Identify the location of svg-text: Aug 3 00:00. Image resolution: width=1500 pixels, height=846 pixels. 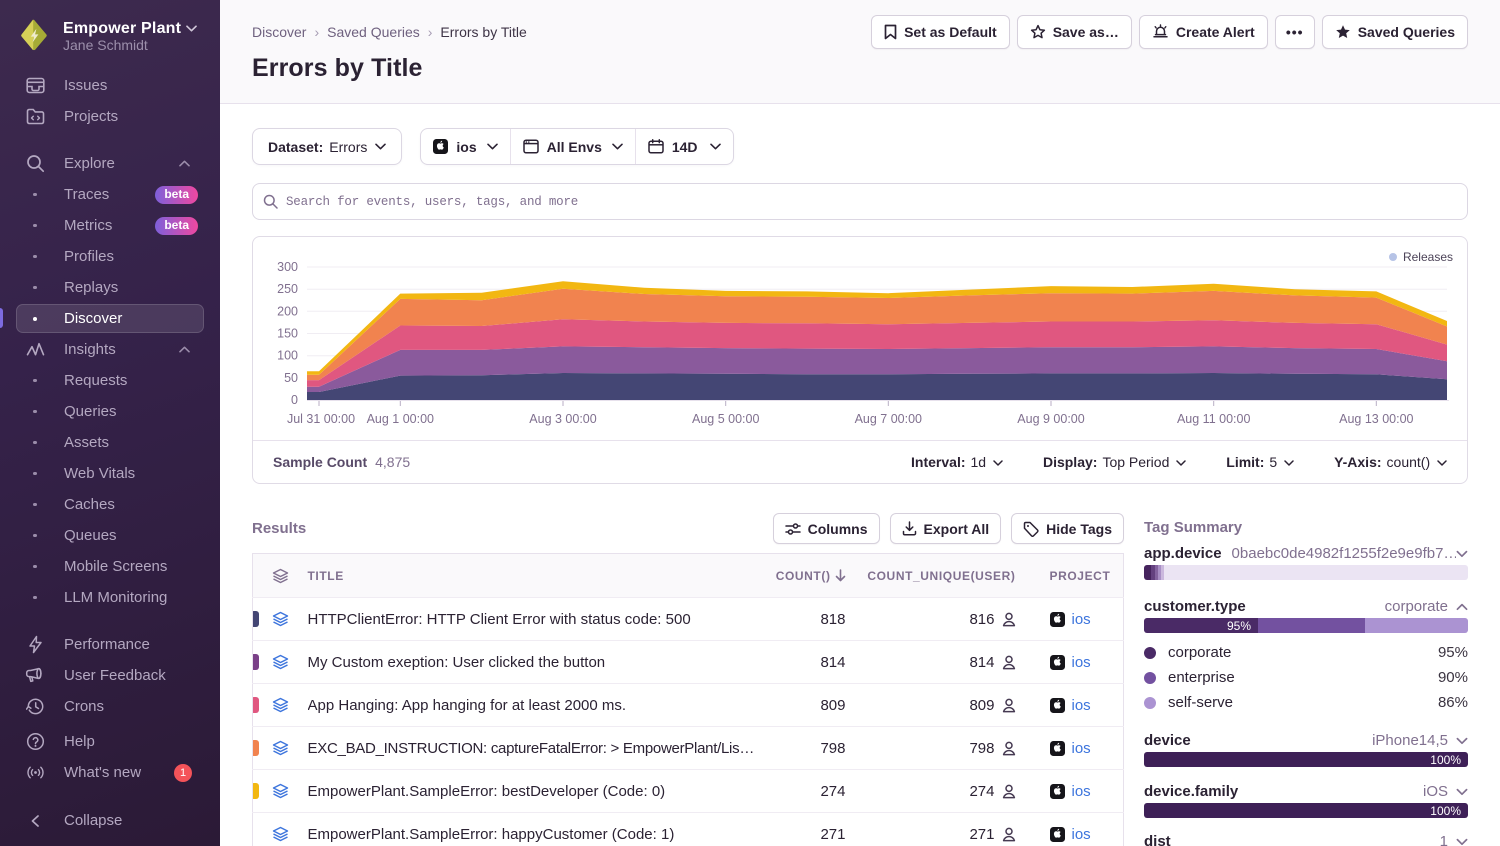
(562, 419).